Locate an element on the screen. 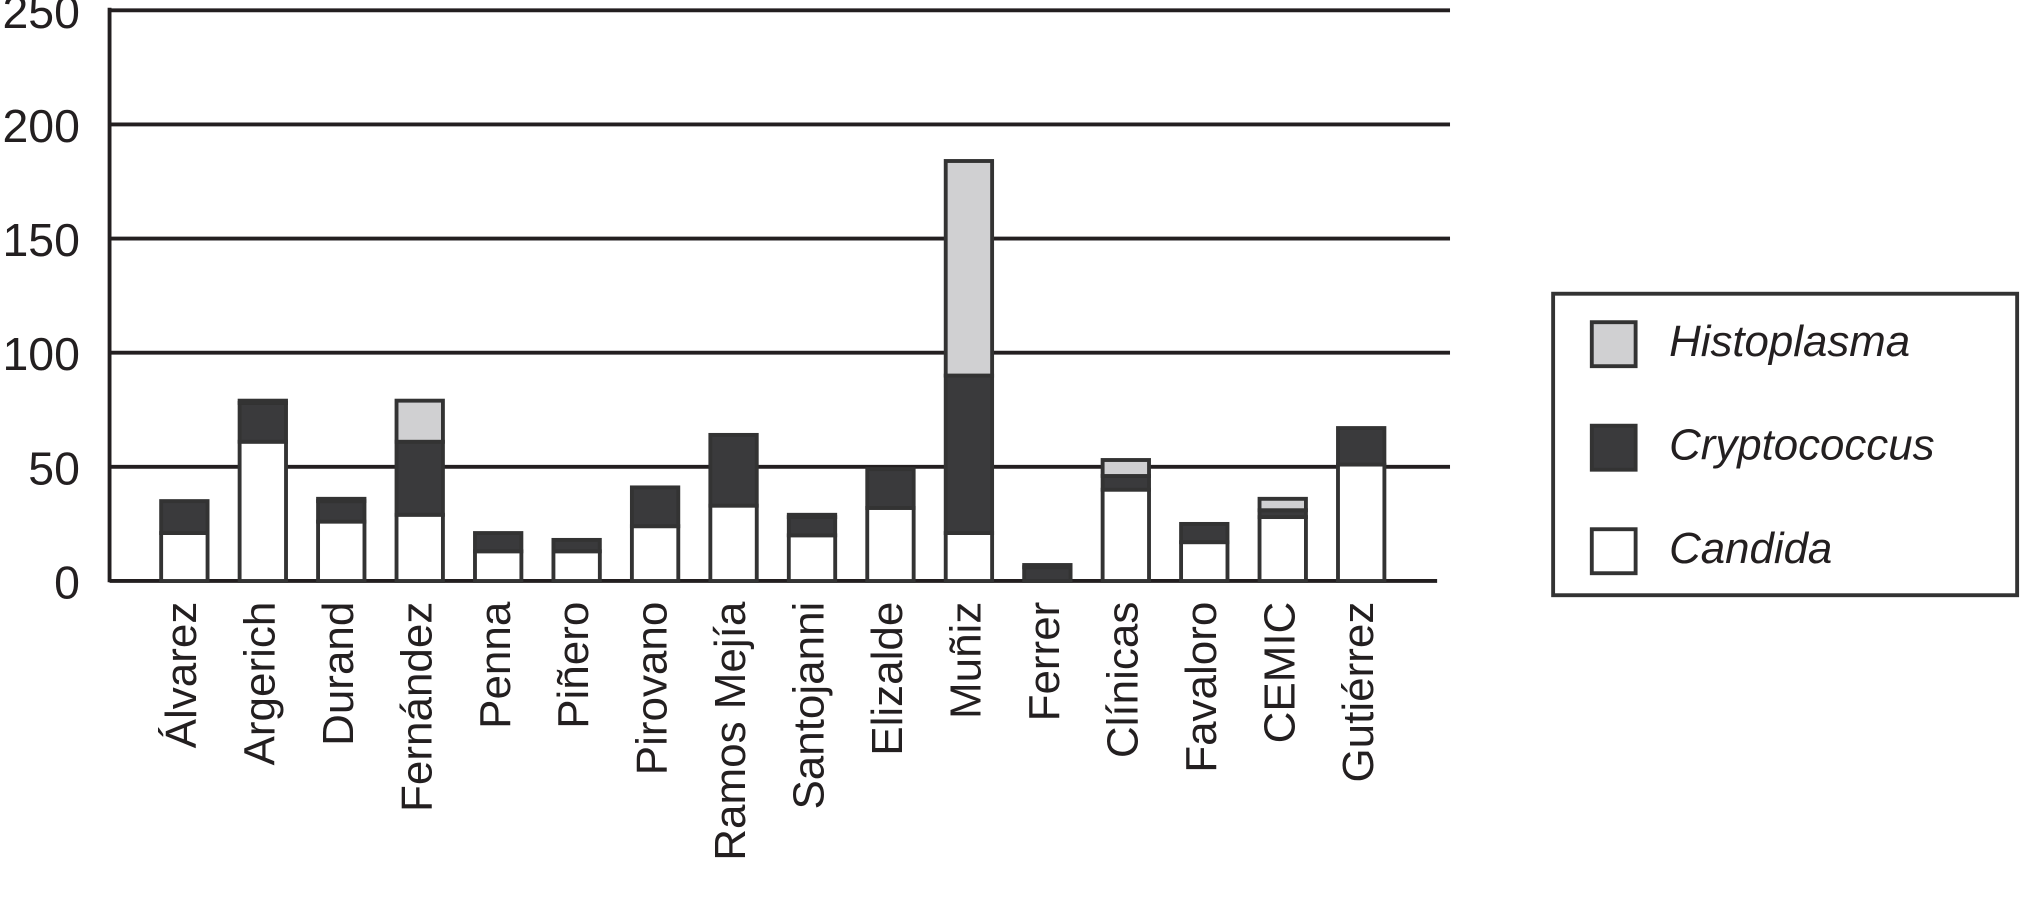 The width and height of the screenshot is (2021, 898). x-tick-label: Clínicas is located at coordinates (1122, 680).